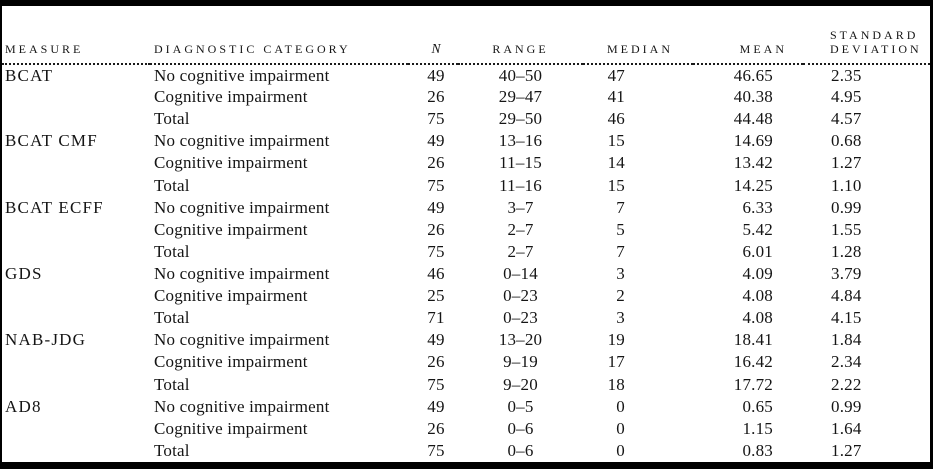 This screenshot has height=469, width=933. Describe the element at coordinates (466, 451) in the screenshot. I see `table-row: Total 75 0–6 0 0.83 1.27` at that location.